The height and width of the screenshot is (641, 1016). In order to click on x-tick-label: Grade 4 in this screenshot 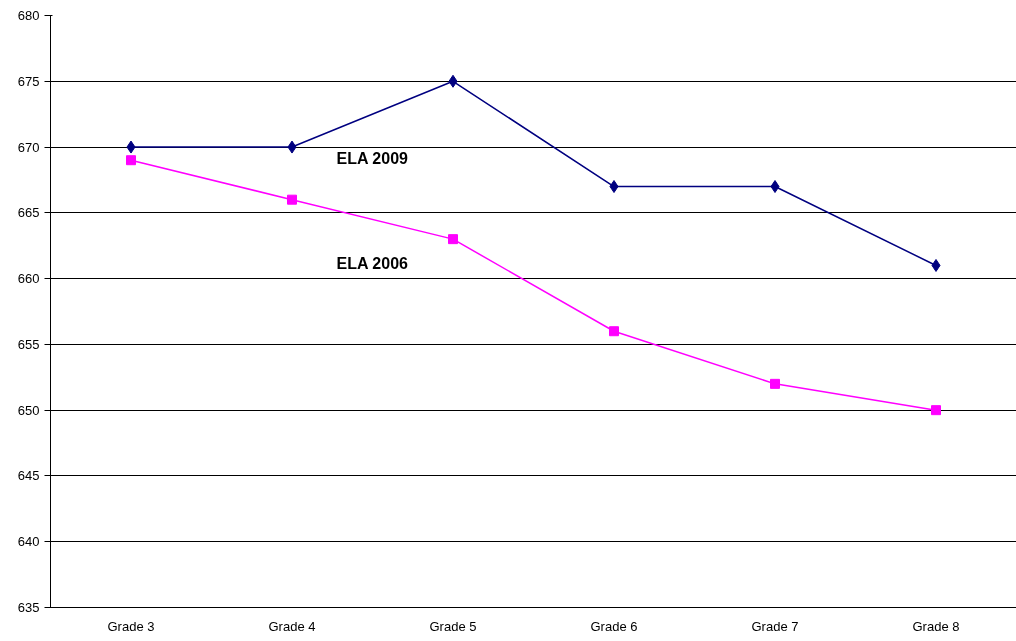, I will do `click(292, 626)`.